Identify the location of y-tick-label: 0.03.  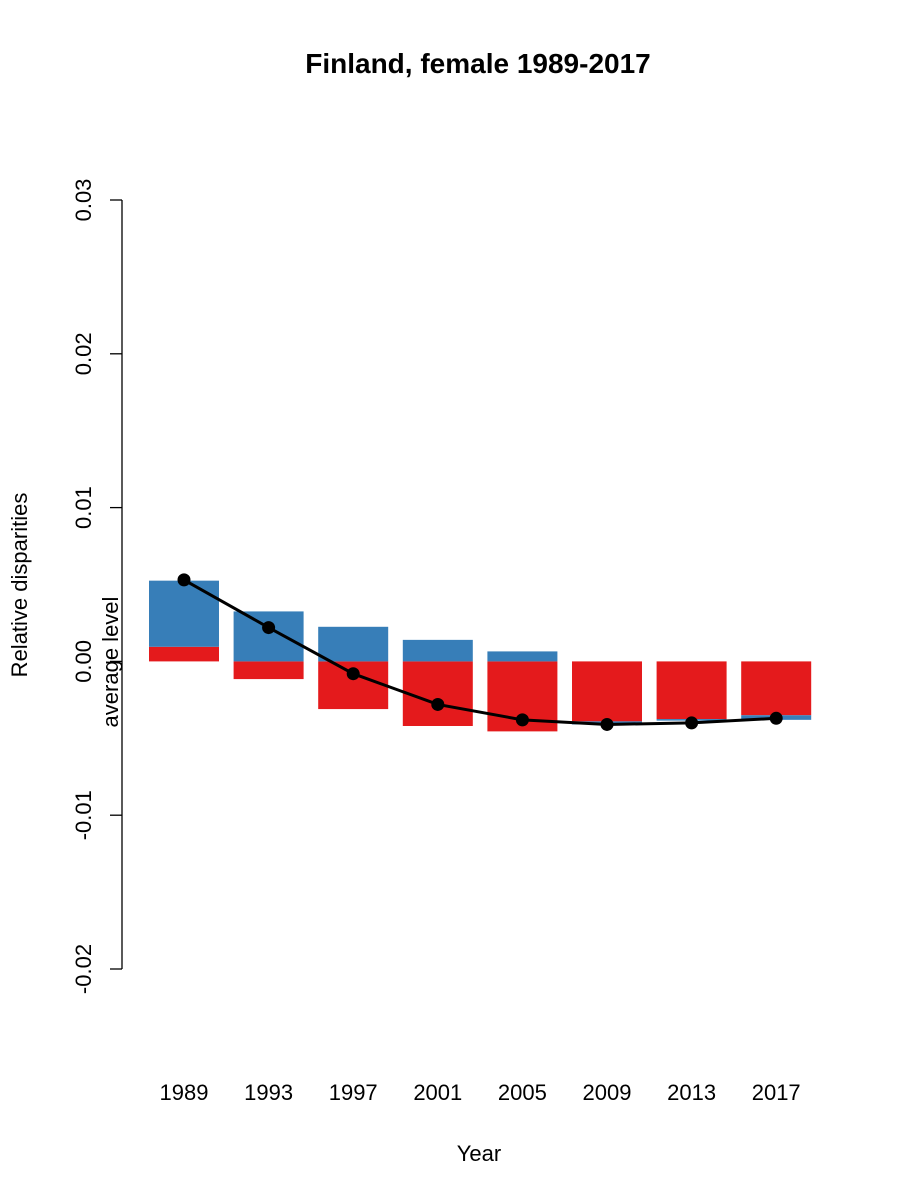
(83, 200).